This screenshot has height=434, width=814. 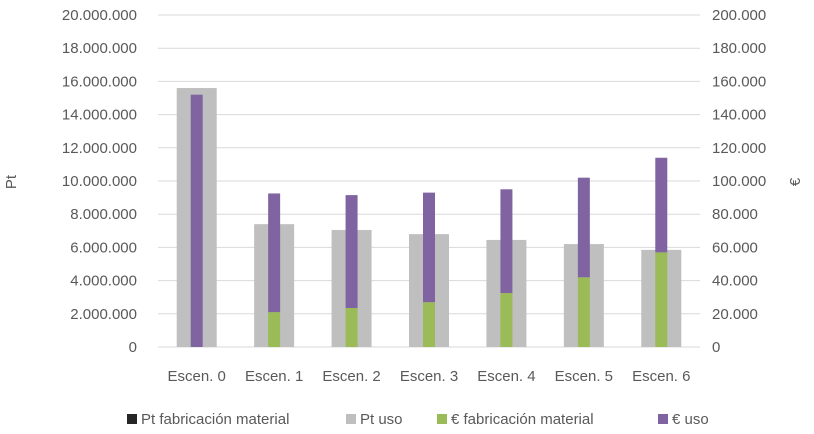 What do you see at coordinates (735, 247) in the screenshot?
I see `y2-tick-label: 60.000` at bounding box center [735, 247].